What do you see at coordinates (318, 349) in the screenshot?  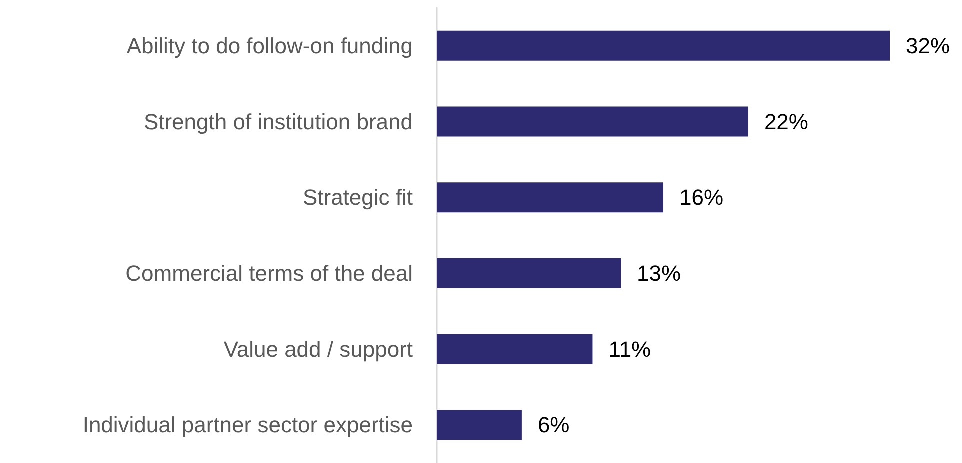 I see `y-tick-label: Value add / support` at bounding box center [318, 349].